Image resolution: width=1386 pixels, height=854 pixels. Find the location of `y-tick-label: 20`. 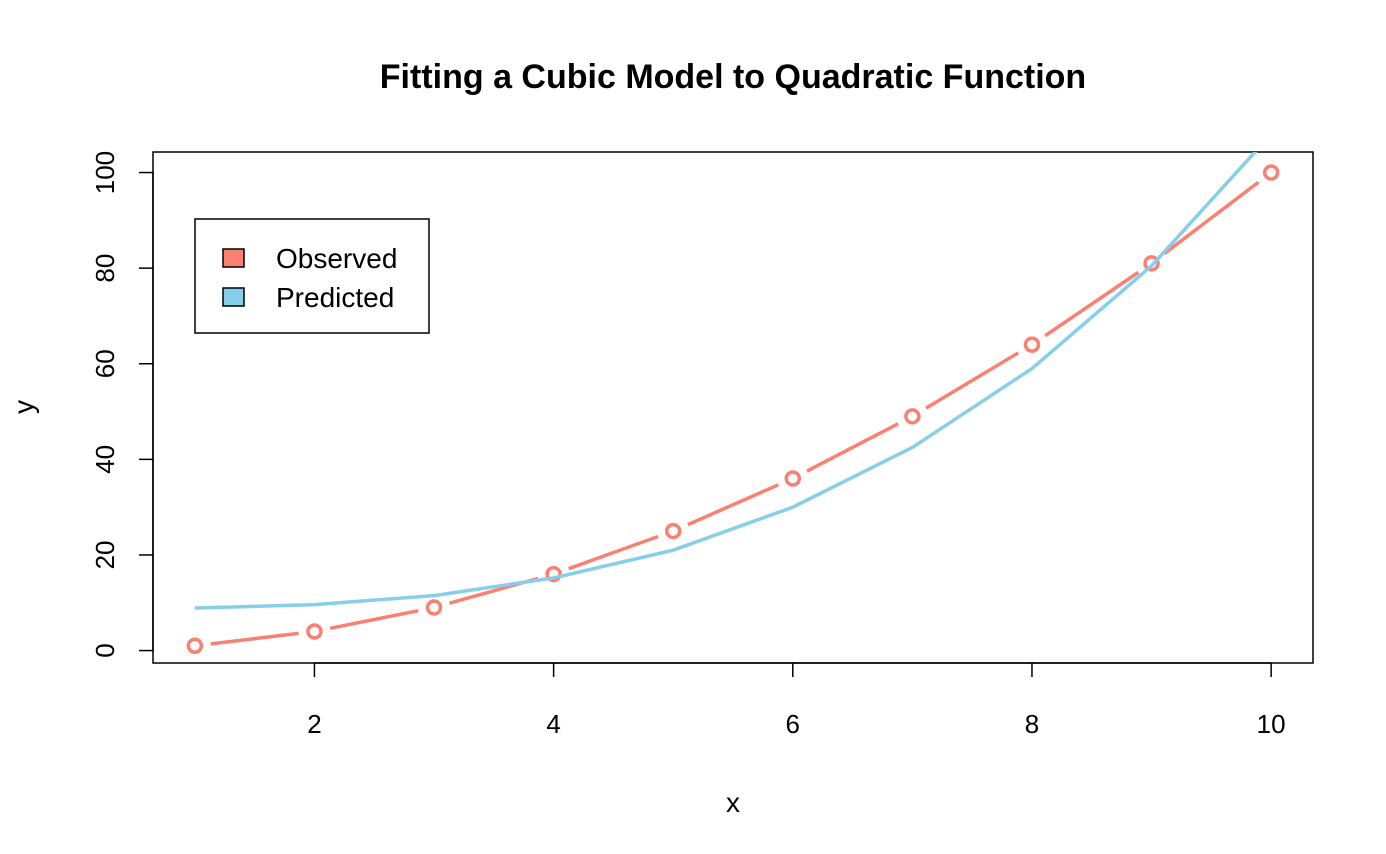

y-tick-label: 20 is located at coordinates (105, 555).